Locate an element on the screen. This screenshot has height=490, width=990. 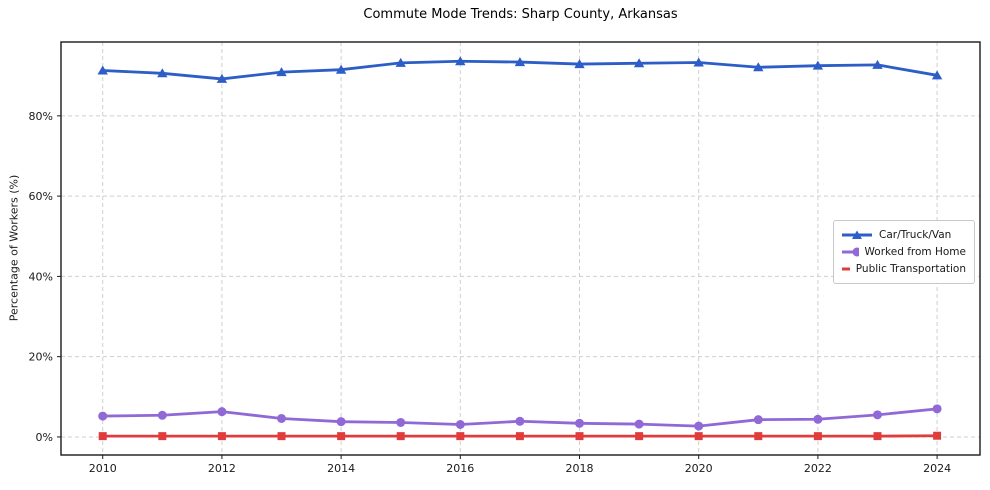
y-tick-label: 80% is located at coordinates (41, 116).